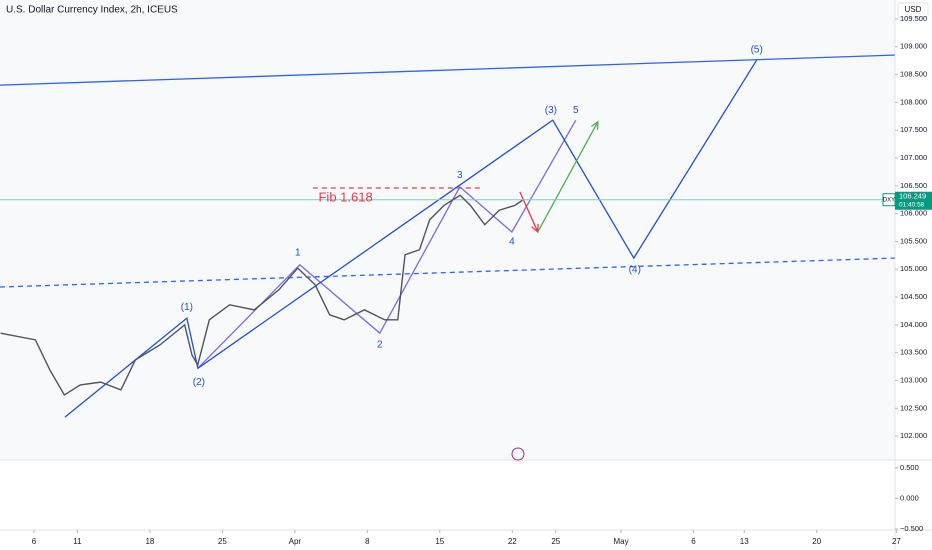  I want to click on y-tick-label: 107.500, so click(913, 129).